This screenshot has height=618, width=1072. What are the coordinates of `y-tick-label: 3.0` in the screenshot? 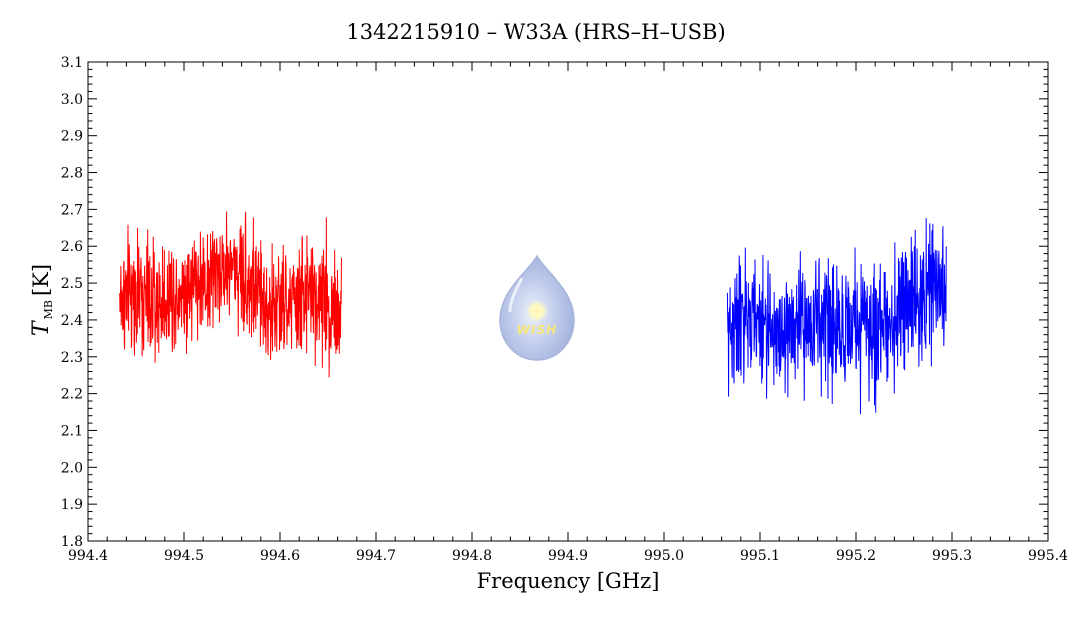 It's located at (72, 100).